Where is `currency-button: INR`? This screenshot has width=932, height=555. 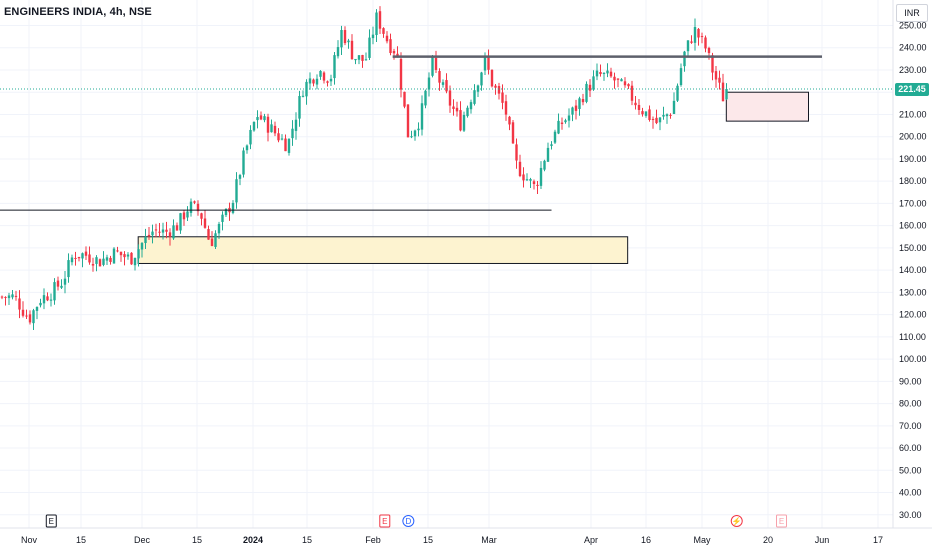 currency-button: INR is located at coordinates (912, 13).